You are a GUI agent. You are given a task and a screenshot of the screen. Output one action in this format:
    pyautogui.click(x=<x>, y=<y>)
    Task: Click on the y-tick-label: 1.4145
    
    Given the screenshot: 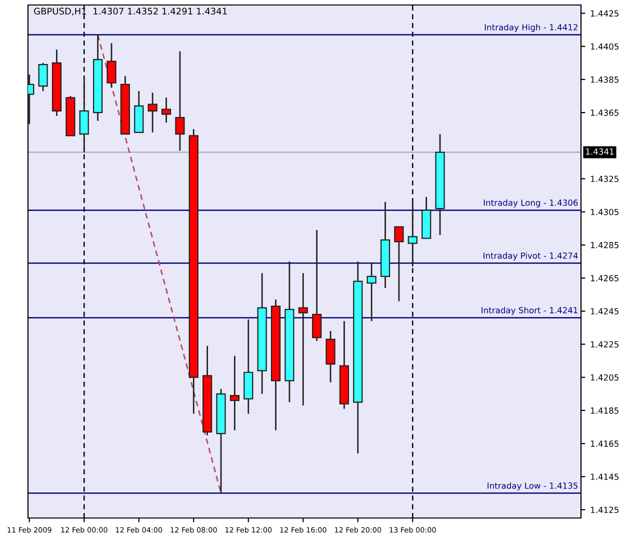 What is the action you would take?
    pyautogui.click(x=604, y=477)
    